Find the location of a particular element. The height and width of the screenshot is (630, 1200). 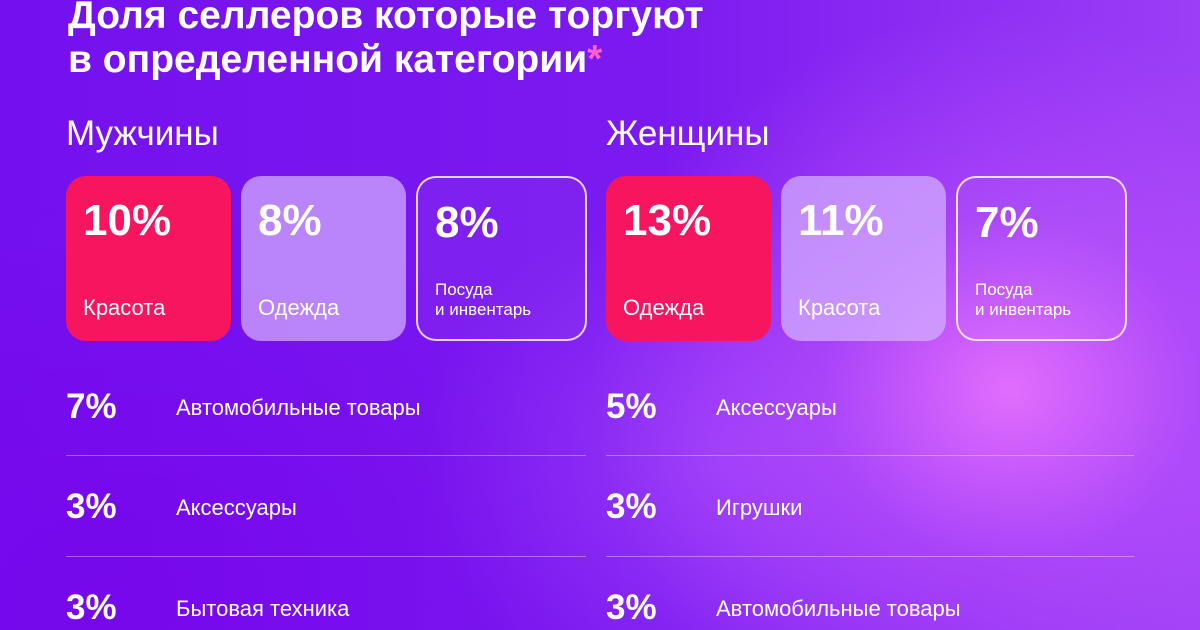

card-value: 7% is located at coordinates (1007, 222).